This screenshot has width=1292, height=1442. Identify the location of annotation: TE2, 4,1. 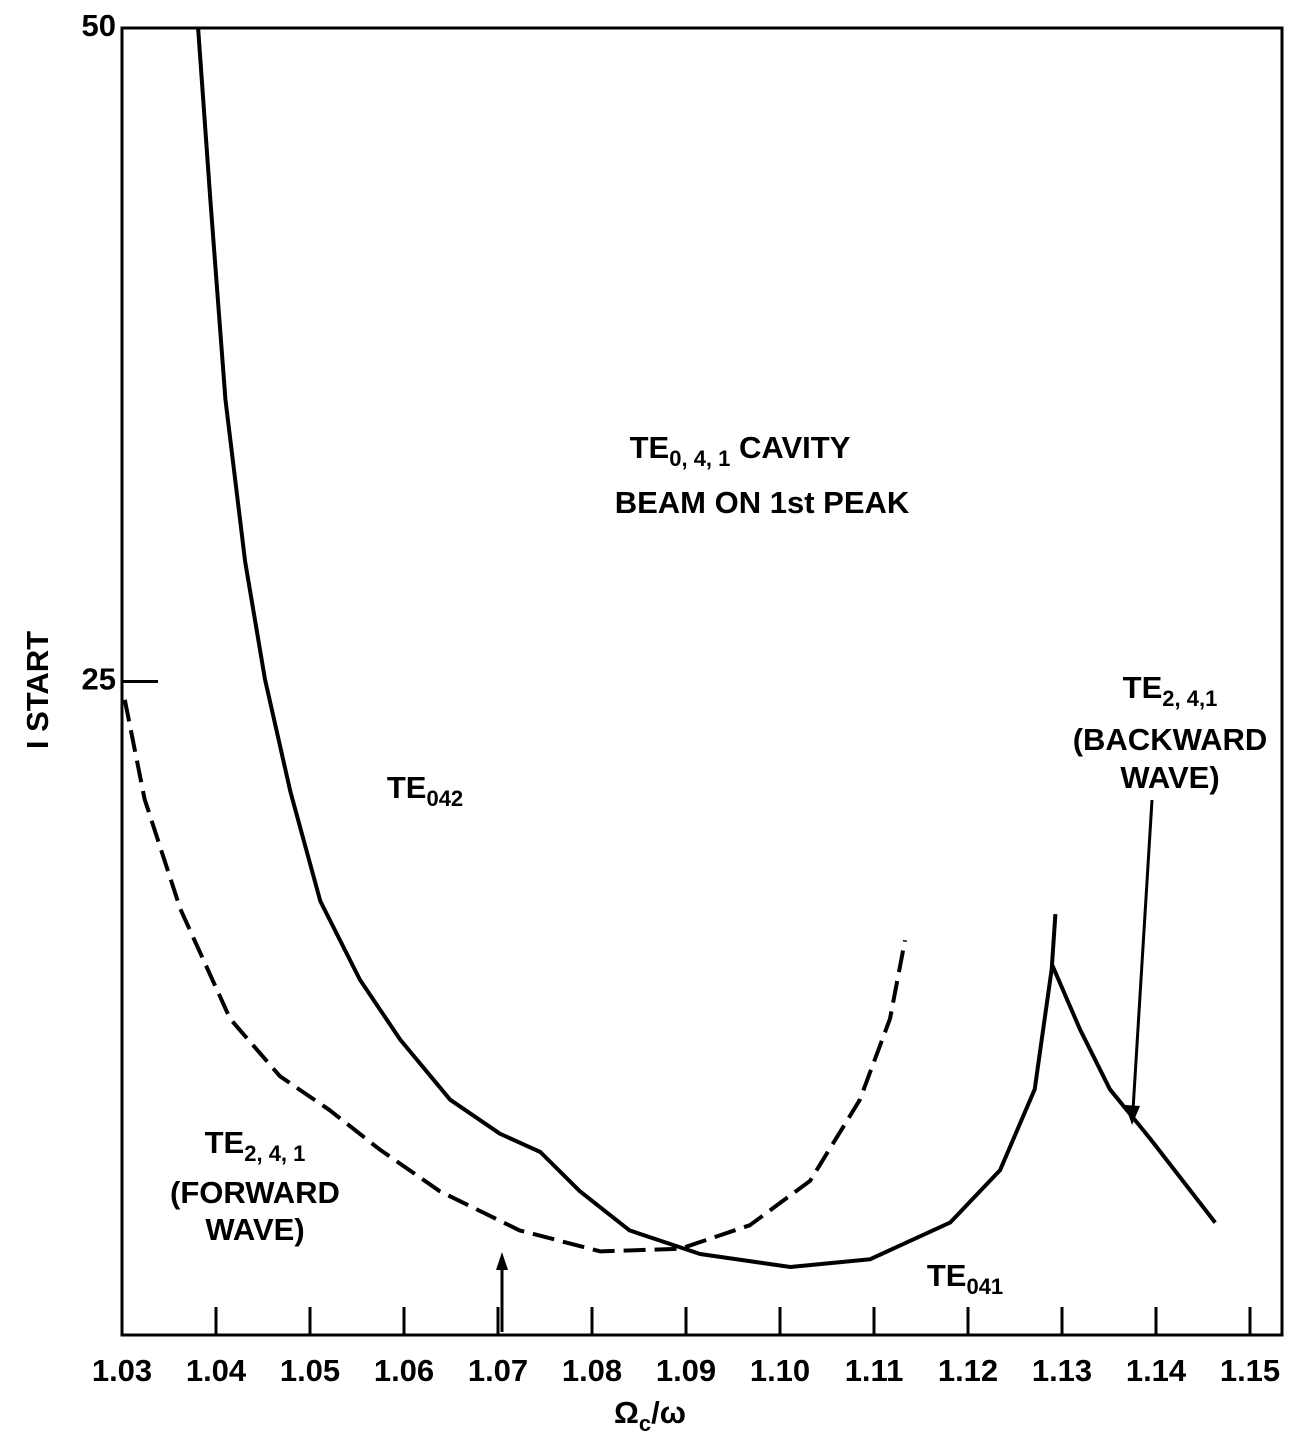
(1170, 690).